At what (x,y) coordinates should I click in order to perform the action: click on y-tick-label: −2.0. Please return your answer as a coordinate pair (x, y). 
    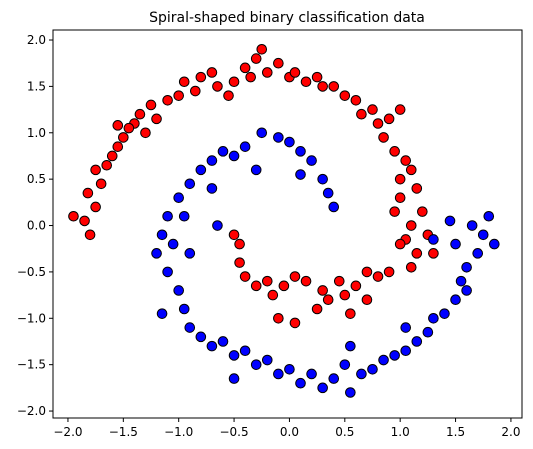
    Looking at the image, I should click on (31, 411).